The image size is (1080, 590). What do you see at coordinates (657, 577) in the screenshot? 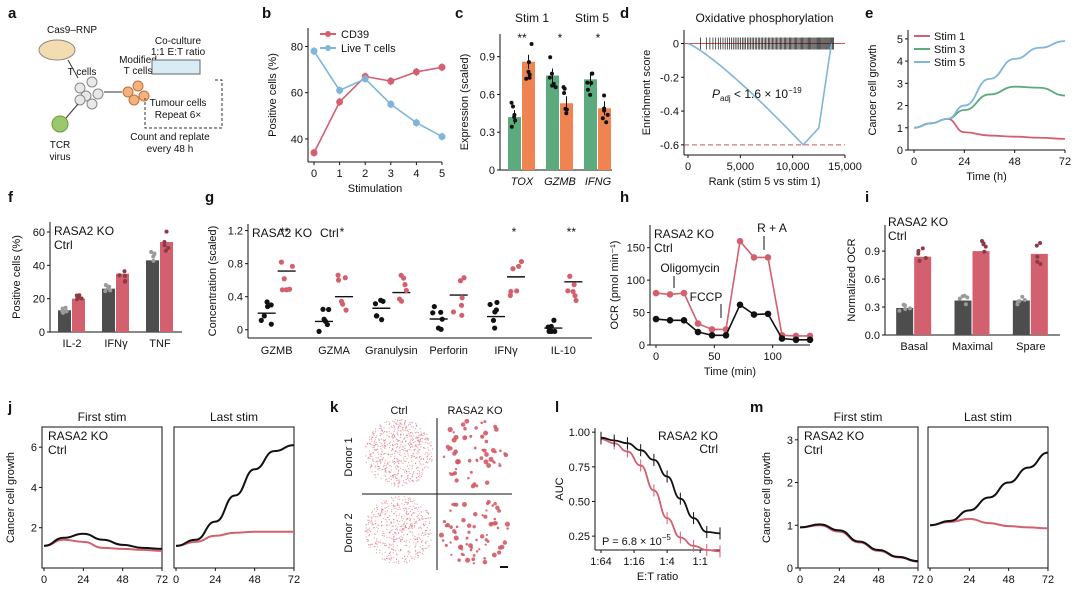
I see `x-axis-label: E:T ratio` at bounding box center [657, 577].